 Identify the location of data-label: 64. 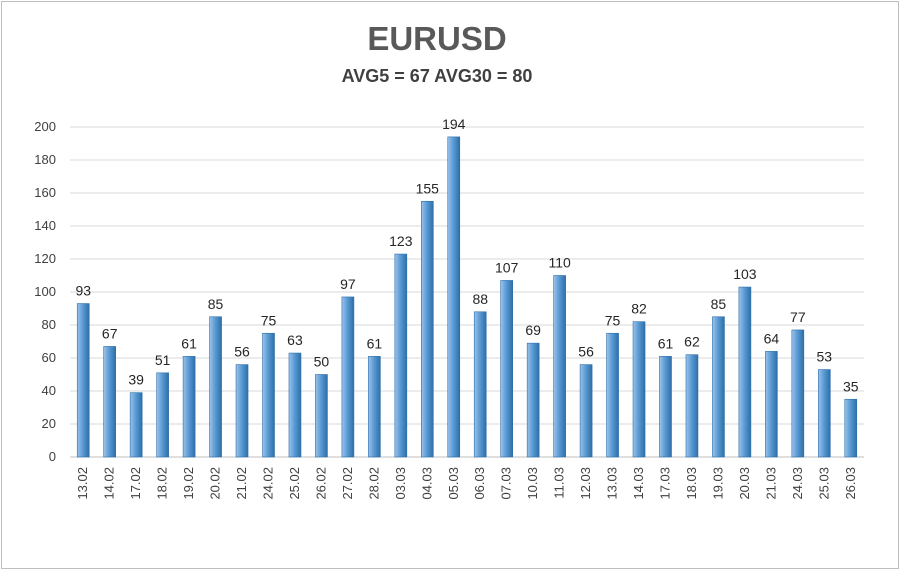
(772, 338).